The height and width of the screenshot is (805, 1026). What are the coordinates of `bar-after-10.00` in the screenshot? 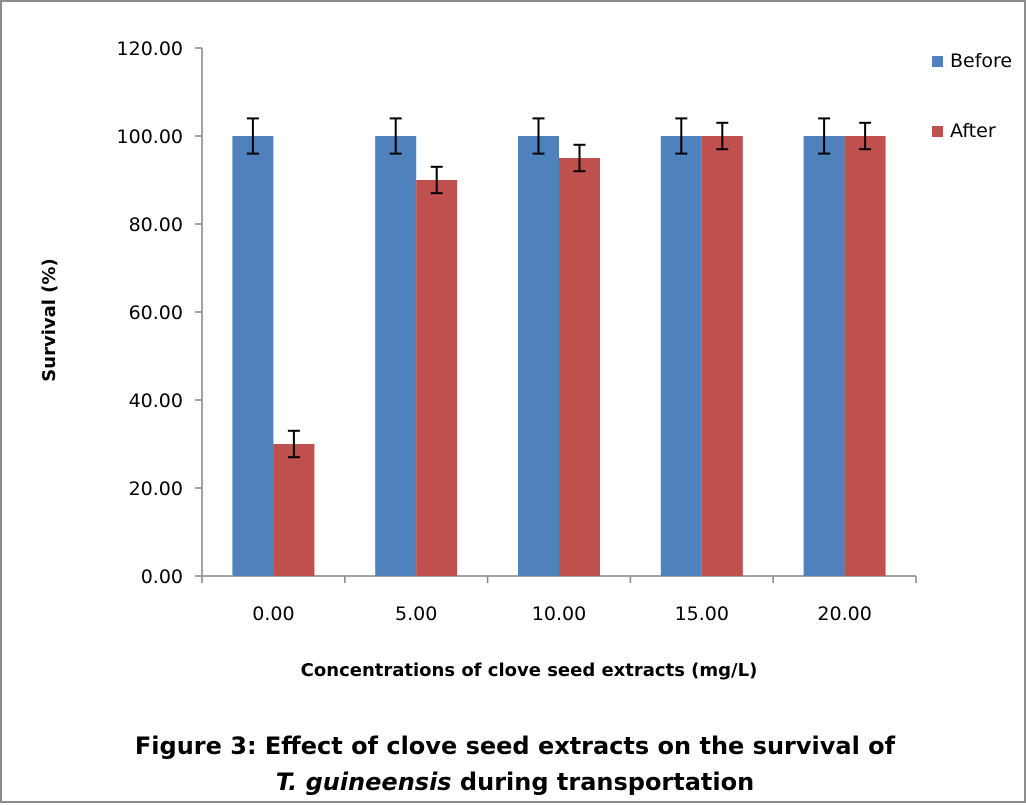 It's located at (579, 367).